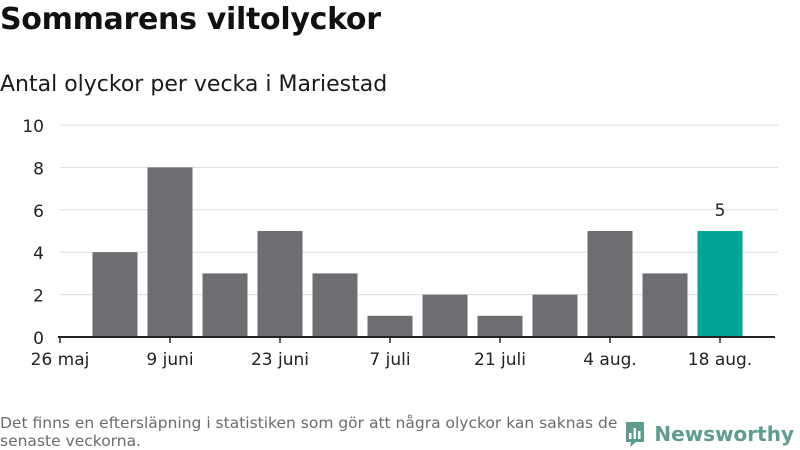 The image size is (800, 450). I want to click on y-tick-label: 4, so click(38, 254).